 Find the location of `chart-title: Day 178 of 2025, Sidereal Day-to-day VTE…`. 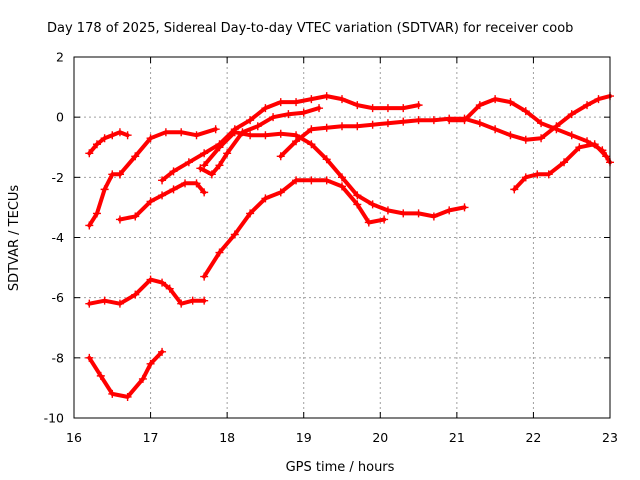

chart-title: Day 178 of 2025, Sidereal Day-to-day VTE… is located at coordinates (310, 28).